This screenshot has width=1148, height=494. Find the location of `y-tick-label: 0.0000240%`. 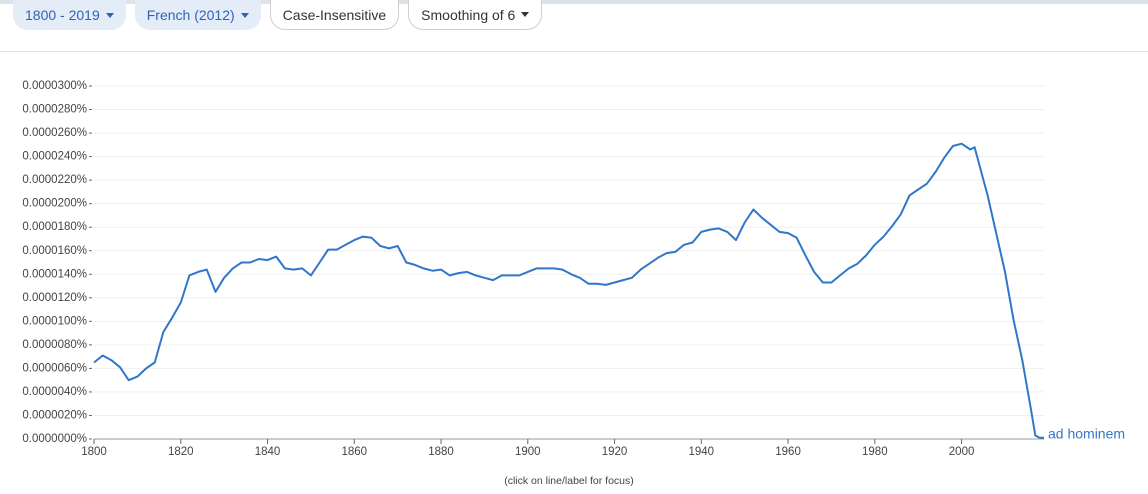

y-tick-label: 0.0000240% is located at coordinates (54, 157).